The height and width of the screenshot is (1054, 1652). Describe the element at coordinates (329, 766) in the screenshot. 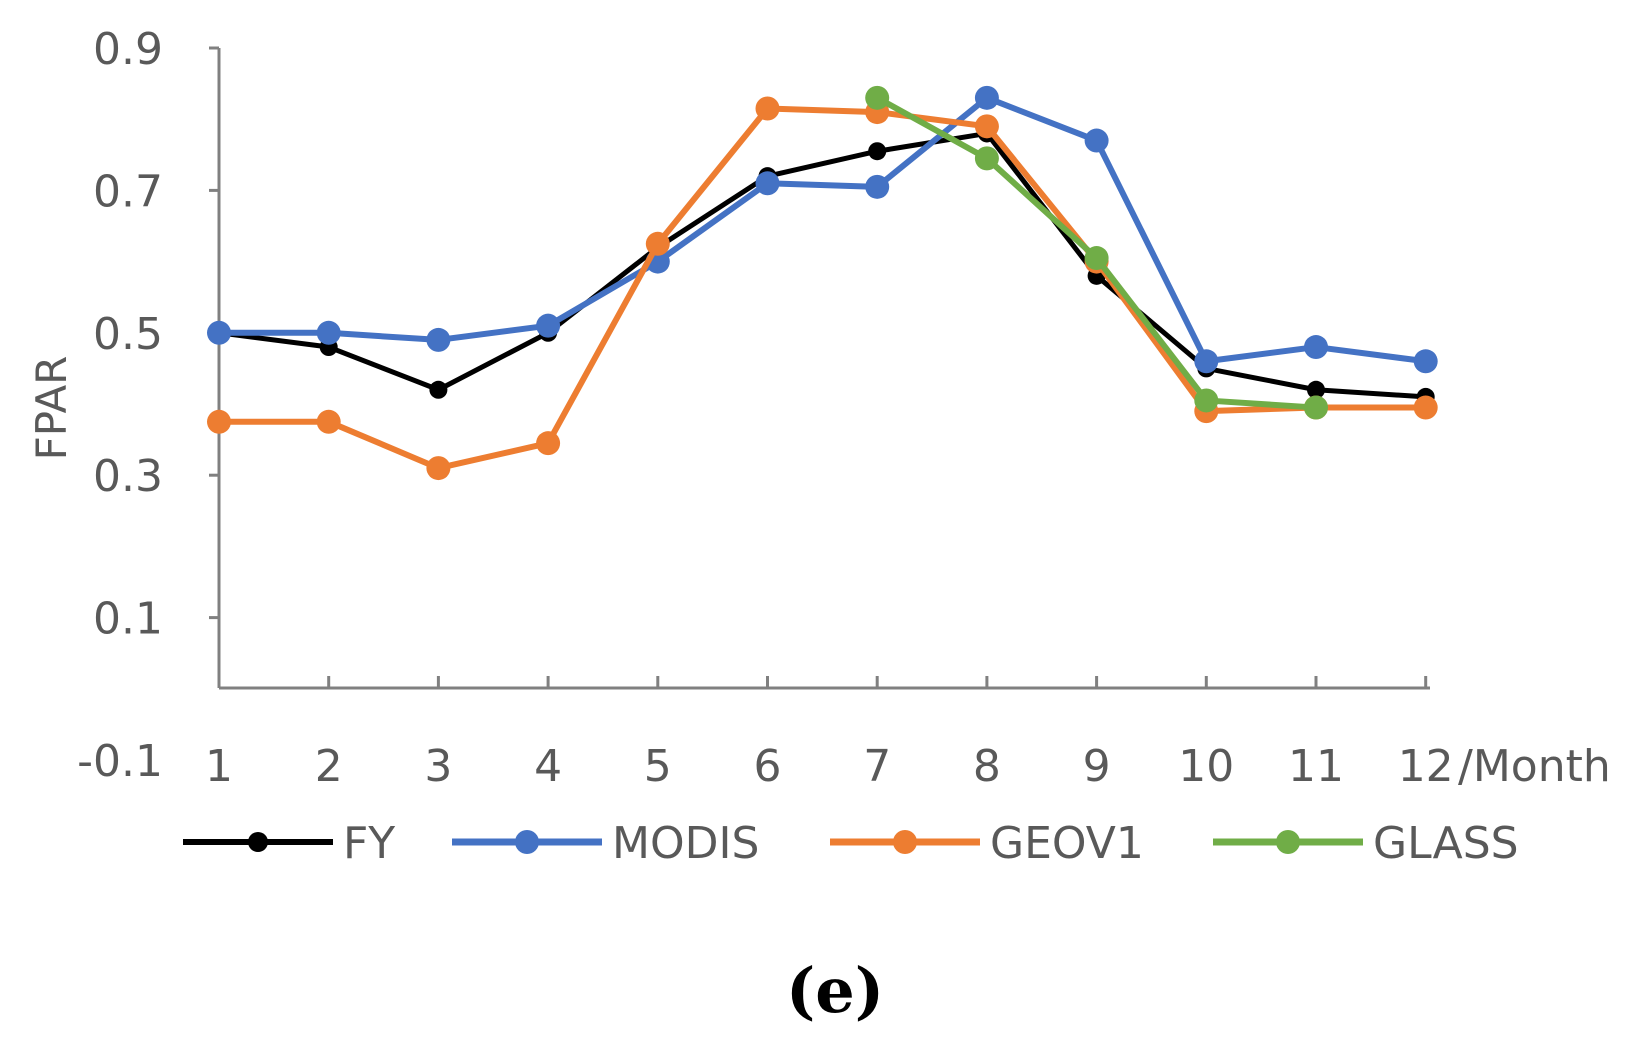

I see `x-tick-label: 2` at that location.